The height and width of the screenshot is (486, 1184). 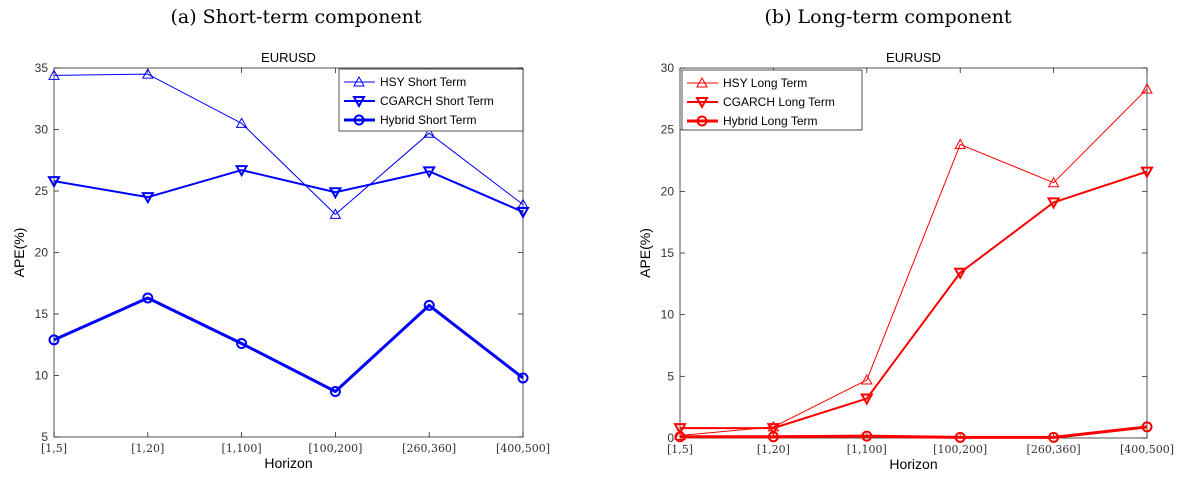 I want to click on legend-label: HSY Long Term, so click(x=765, y=83).